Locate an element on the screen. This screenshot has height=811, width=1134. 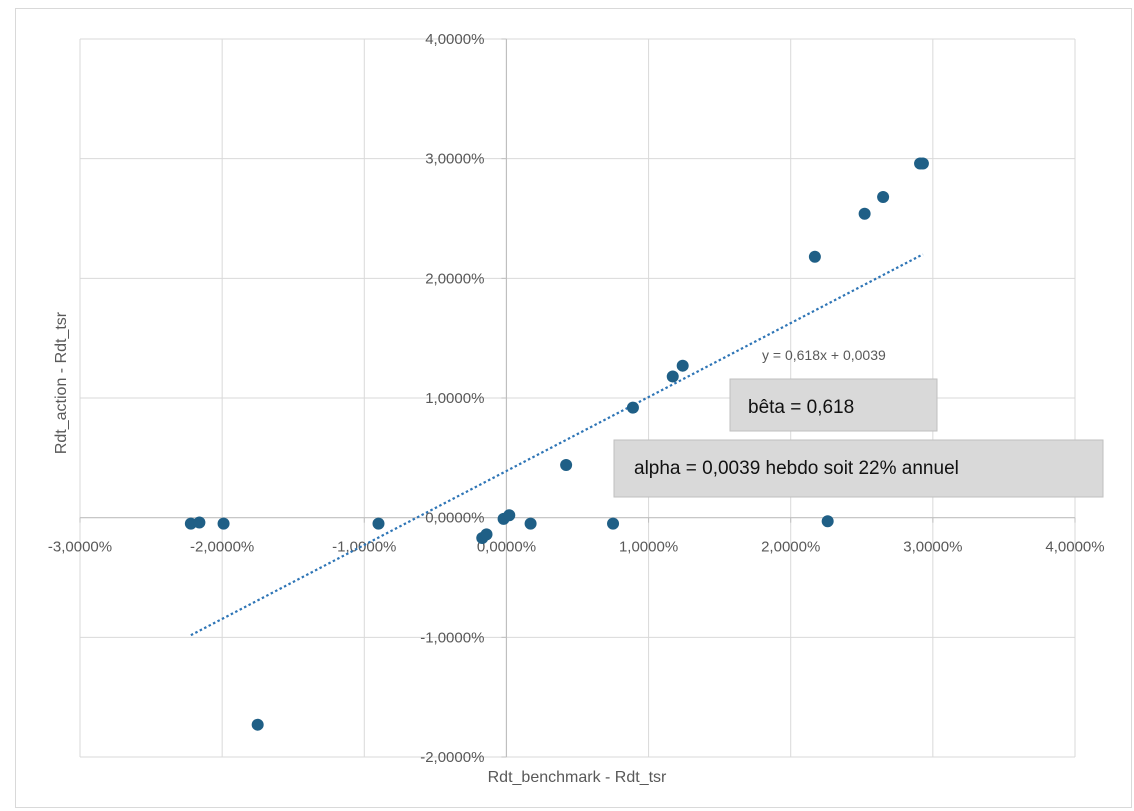
beta-annotation: bêta = 0,618 is located at coordinates (801, 407).